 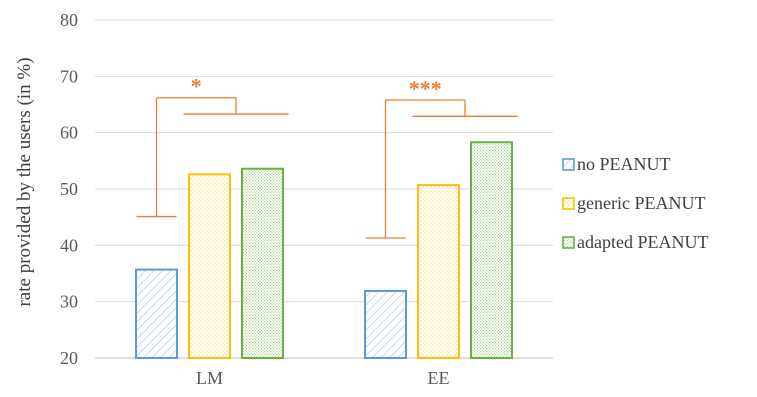 I want to click on x-axis-categories: LM EE, so click(x=323, y=378).